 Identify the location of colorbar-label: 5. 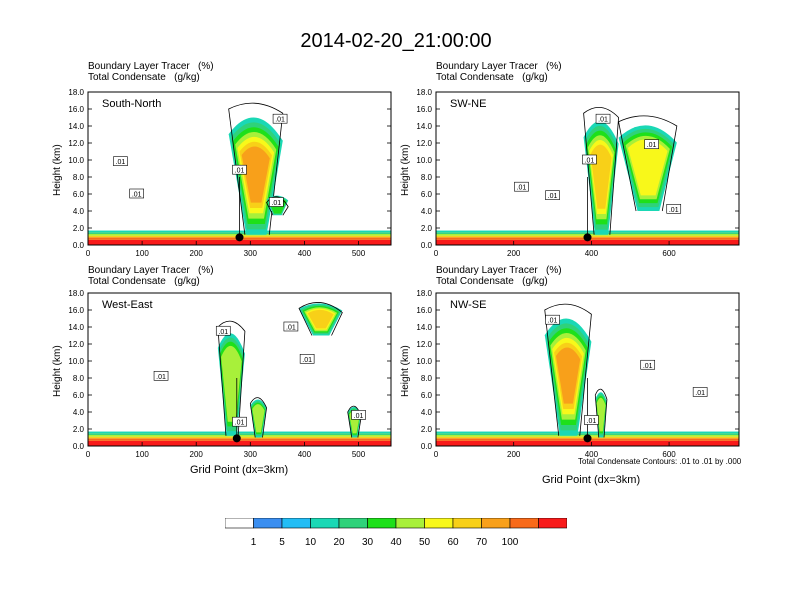
(282, 542).